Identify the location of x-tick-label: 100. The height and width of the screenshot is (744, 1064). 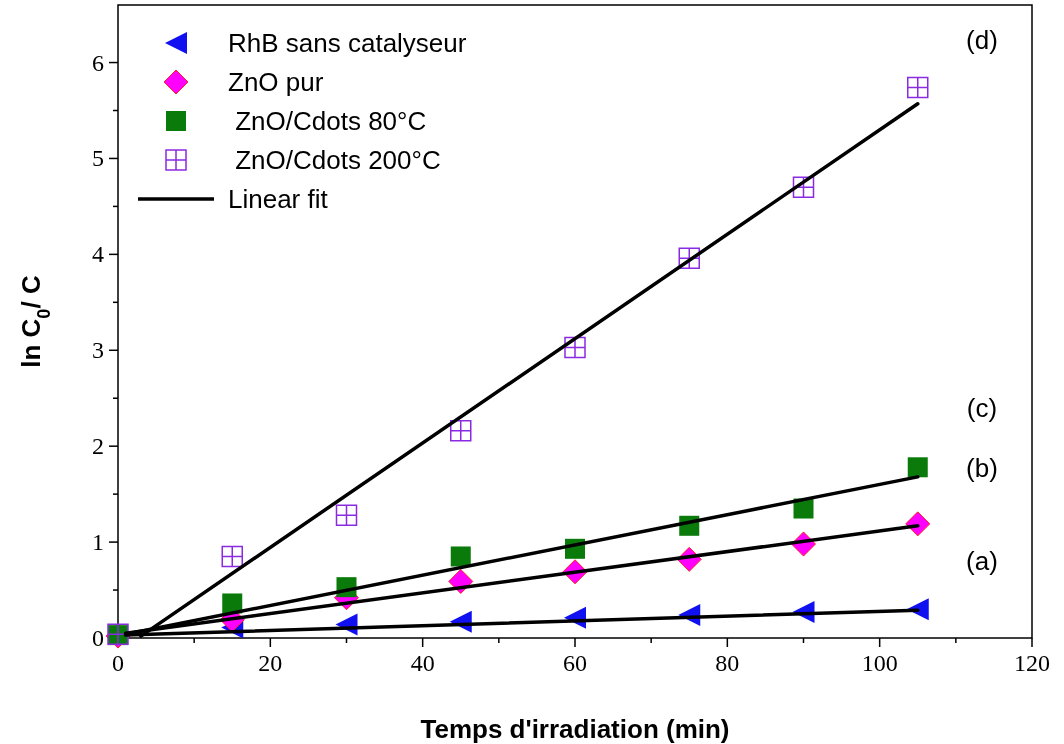
(879, 663).